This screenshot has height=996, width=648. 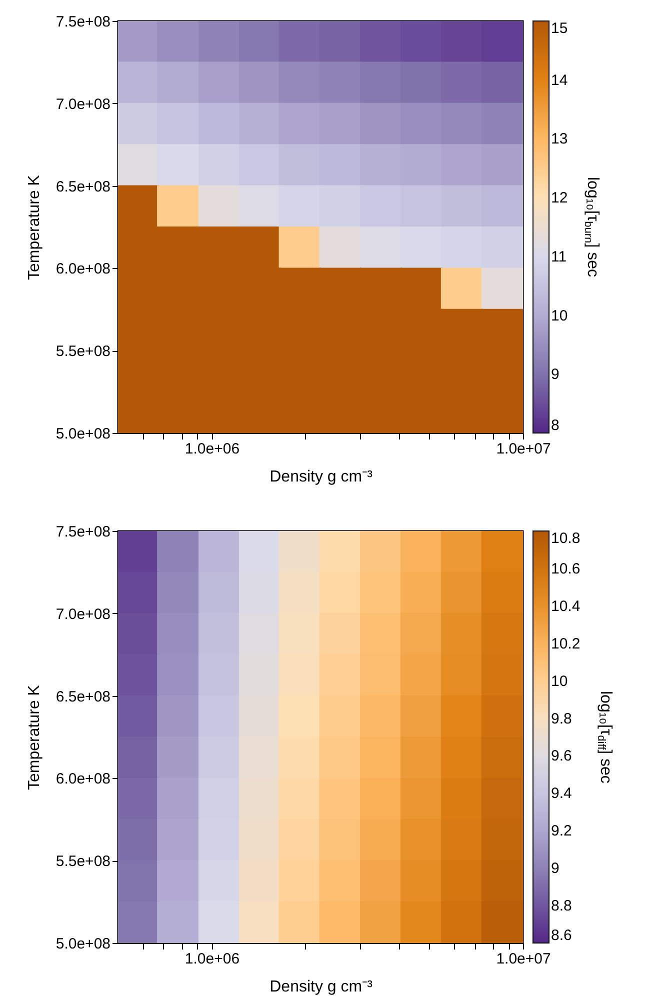 I want to click on color-bar-label: 9.2, so click(x=561, y=831).